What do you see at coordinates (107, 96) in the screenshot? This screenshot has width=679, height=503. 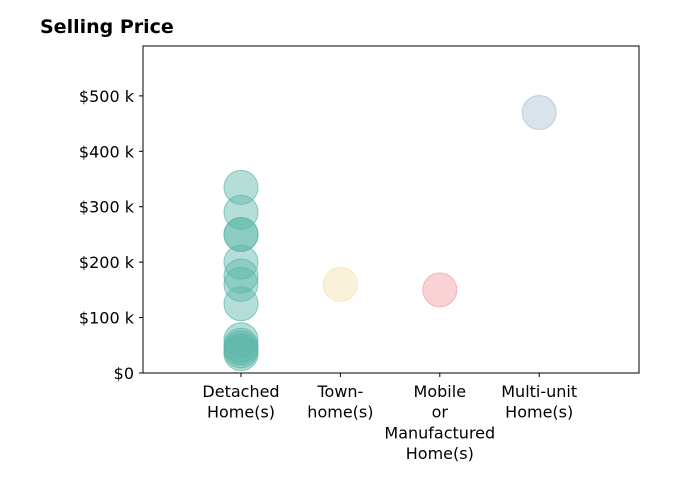 I see `y-tick-label: $500 k` at bounding box center [107, 96].